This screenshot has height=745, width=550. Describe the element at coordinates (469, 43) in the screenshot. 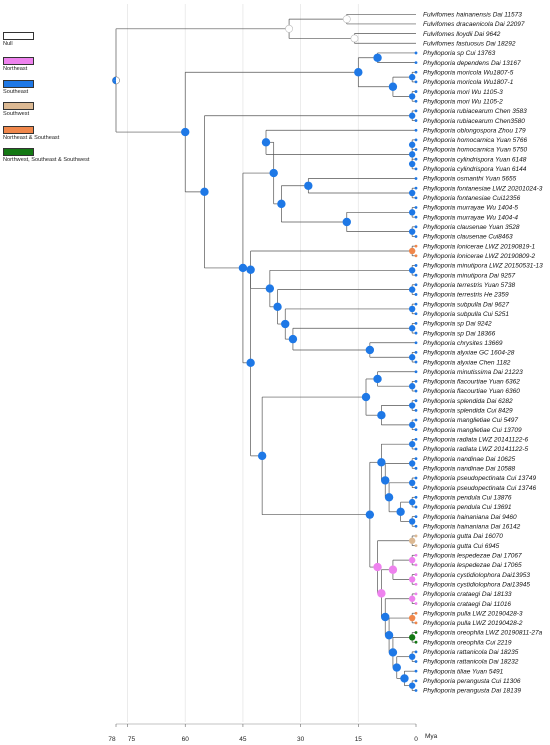

I see `tip-label: Fulvifomes fastuosus Dai 18292` at that location.